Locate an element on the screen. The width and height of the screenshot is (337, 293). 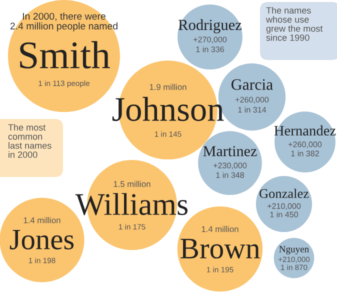
text: +210,000 is located at coordinates (284, 206).